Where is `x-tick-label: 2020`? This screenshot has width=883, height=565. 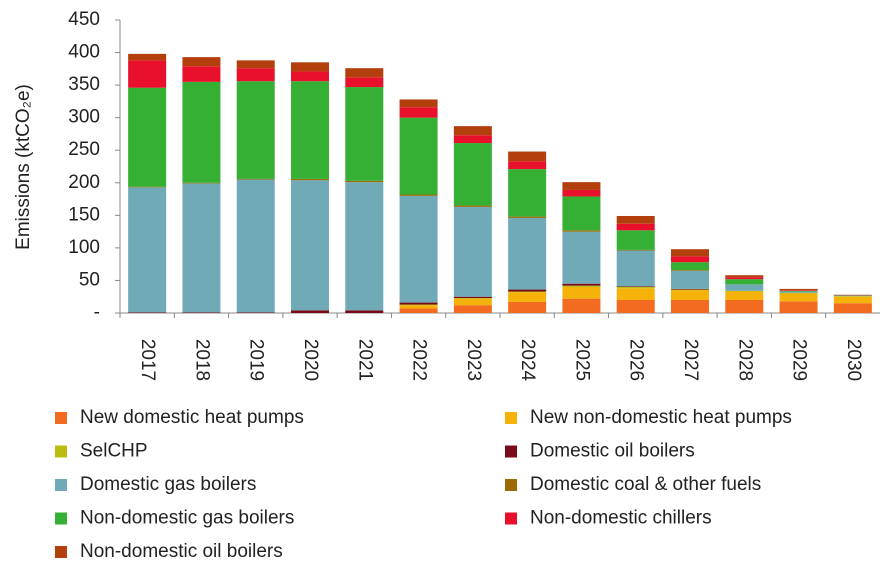
x-tick-label: 2020 is located at coordinates (310, 360).